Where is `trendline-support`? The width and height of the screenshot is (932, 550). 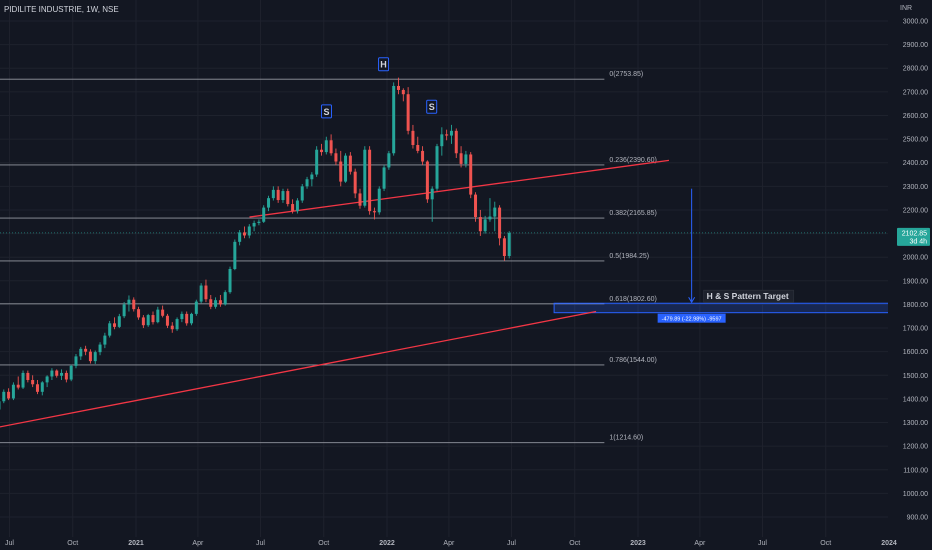 trendline-support is located at coordinates (298, 372).